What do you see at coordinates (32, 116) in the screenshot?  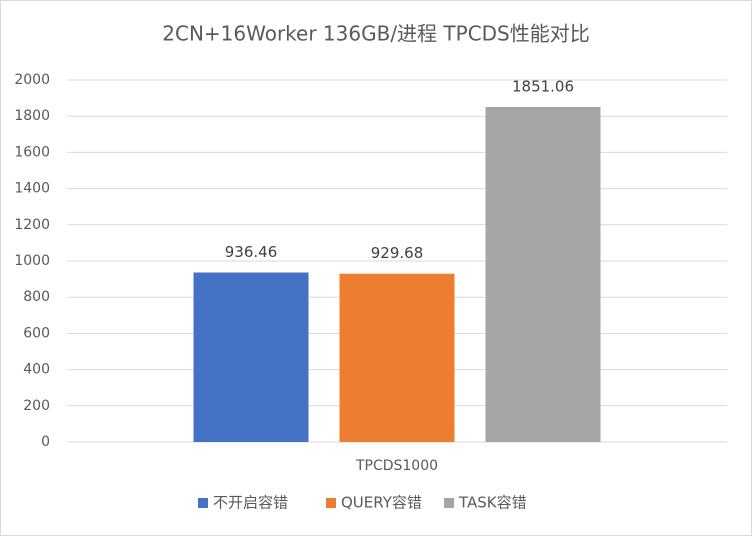 I see `y-tick-label: 1800` at bounding box center [32, 116].